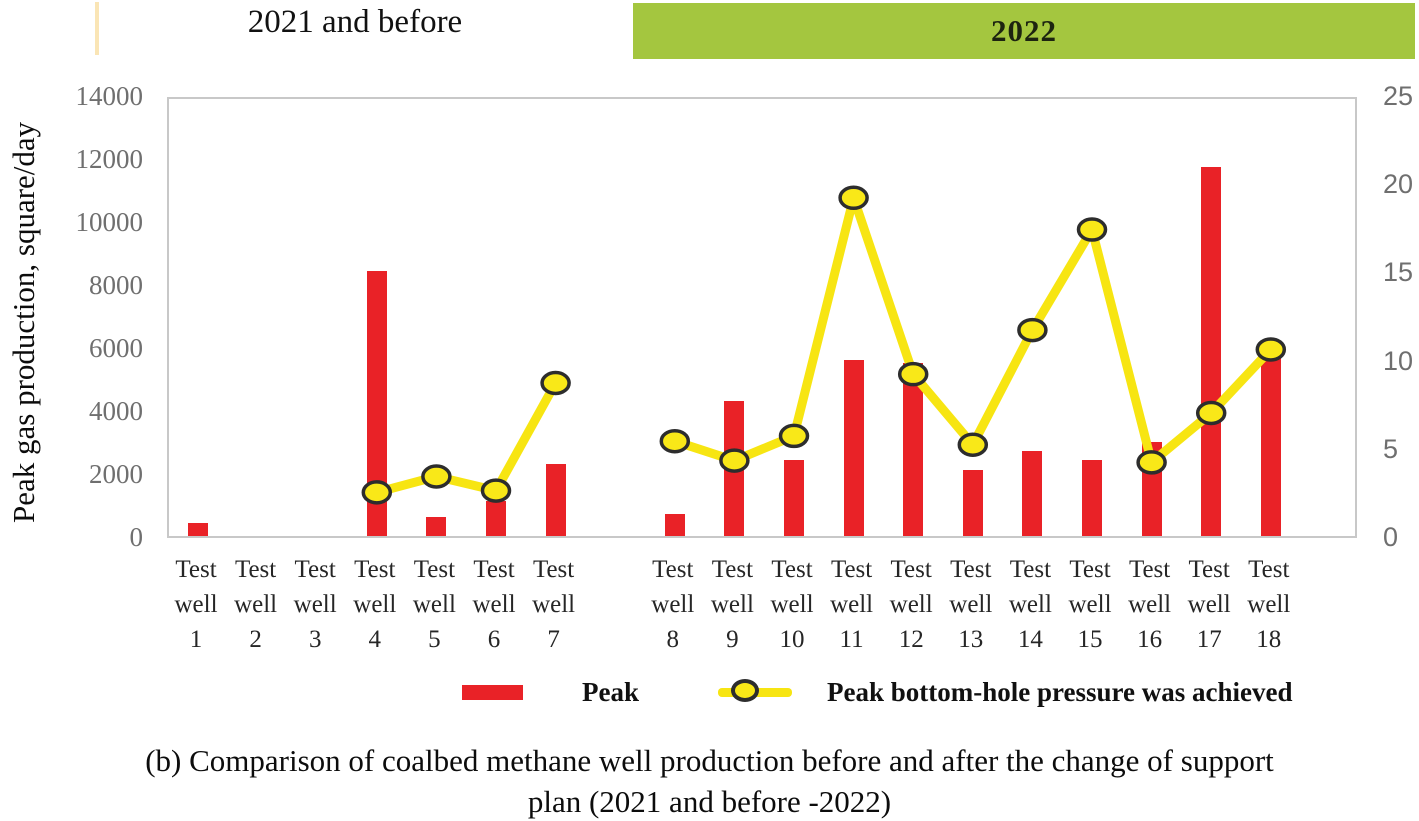 The height and width of the screenshot is (821, 1419). I want to click on legend-bar-label: Peak, so click(610, 692).